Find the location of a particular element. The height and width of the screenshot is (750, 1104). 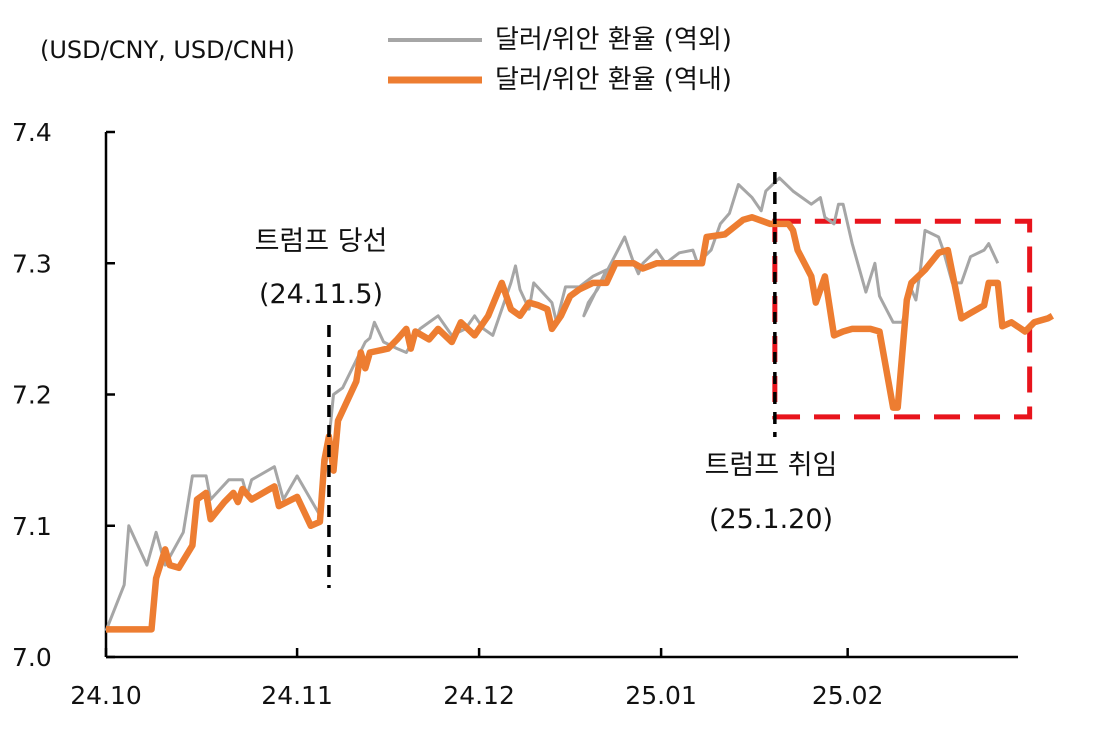

legend-label-offshore: 달러/위안 환율 (역외) is located at coordinates (613, 40).